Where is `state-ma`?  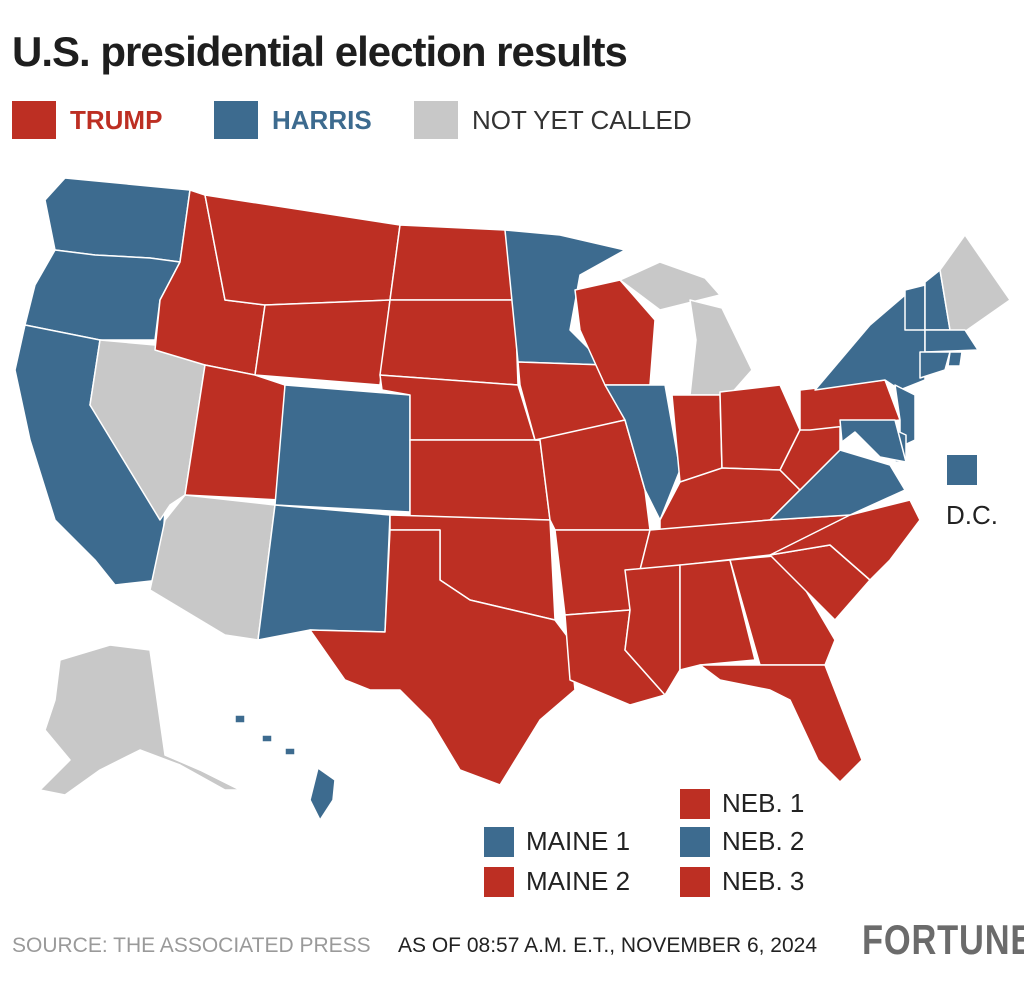
state-ma is located at coordinates (951, 341).